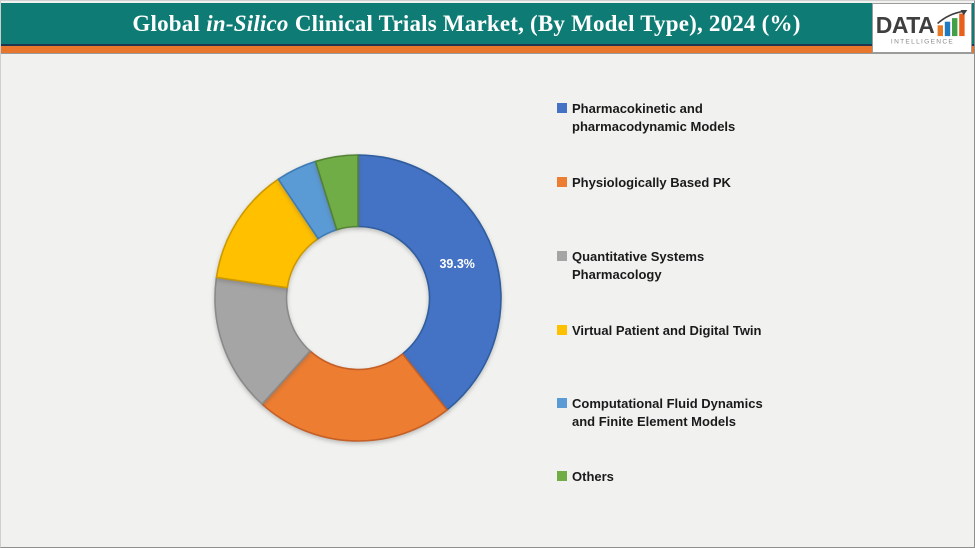 The height and width of the screenshot is (548, 975). Describe the element at coordinates (922, 41) in the screenshot. I see `logo-subtitle: INTELLIGENCE` at that location.